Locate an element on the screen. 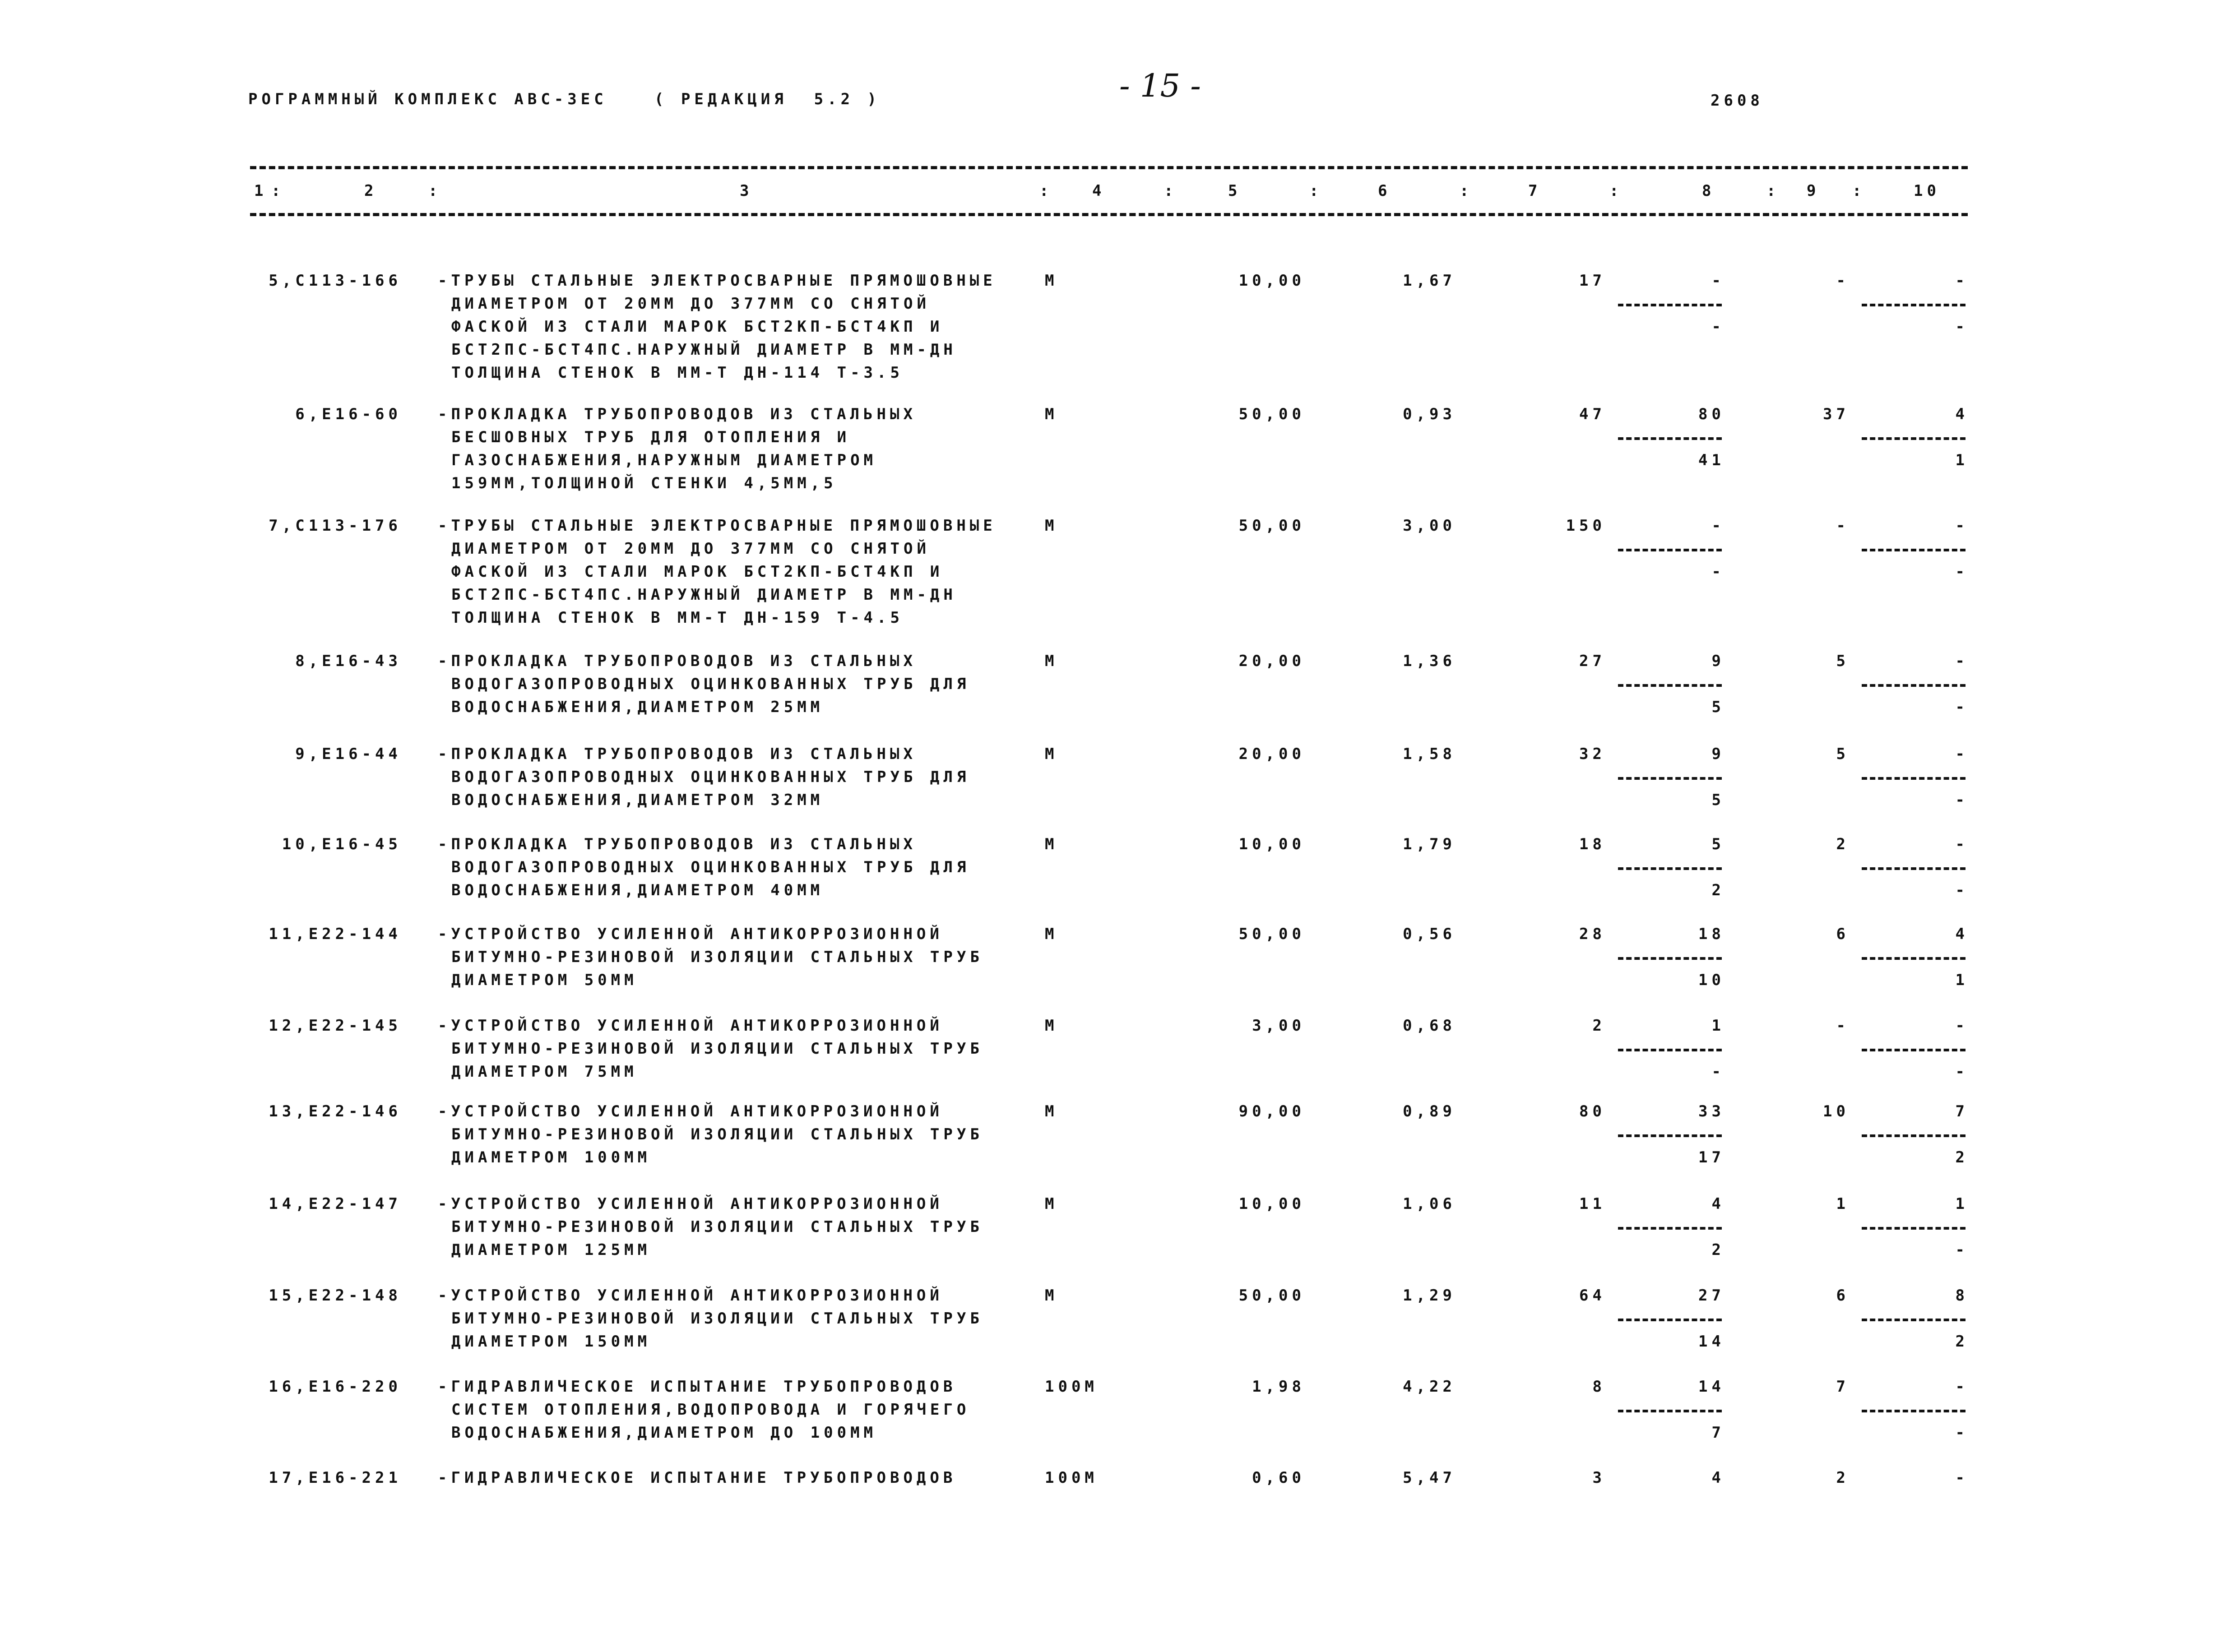 The height and width of the screenshot is (1652, 2239). row-unit-cost: 5,47 is located at coordinates (1429, 1478).